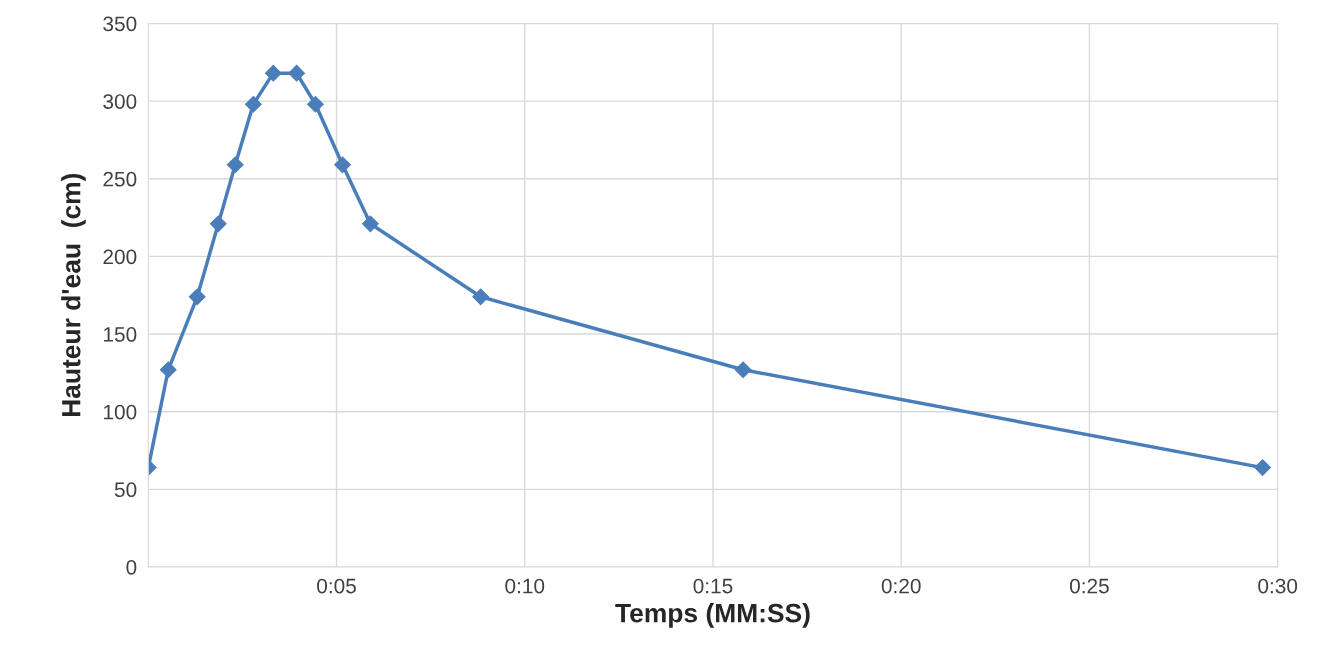  What do you see at coordinates (120, 179) in the screenshot?
I see `y-tick-label: 250` at bounding box center [120, 179].